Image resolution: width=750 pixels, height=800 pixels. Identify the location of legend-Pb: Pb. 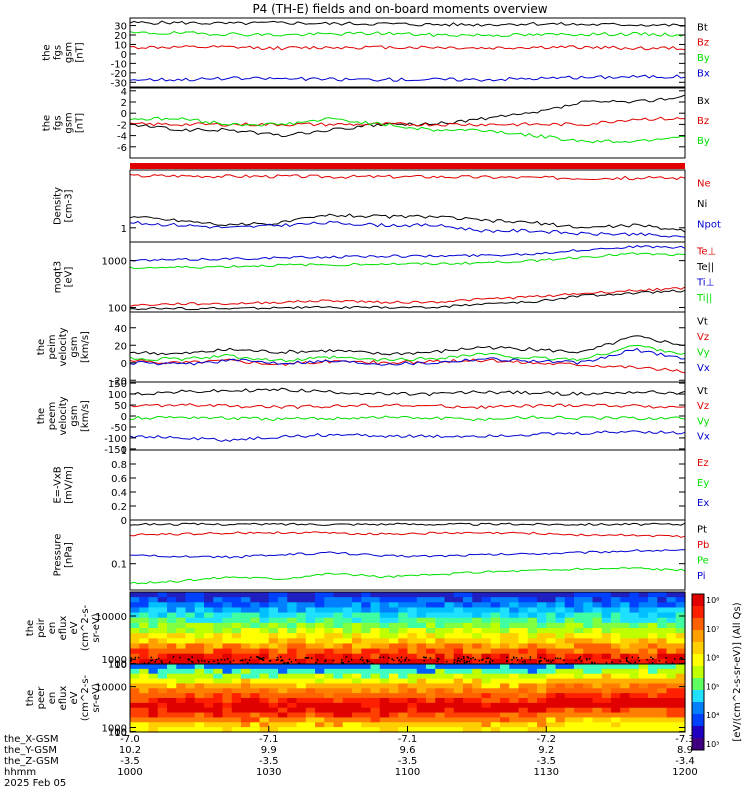
(703, 545).